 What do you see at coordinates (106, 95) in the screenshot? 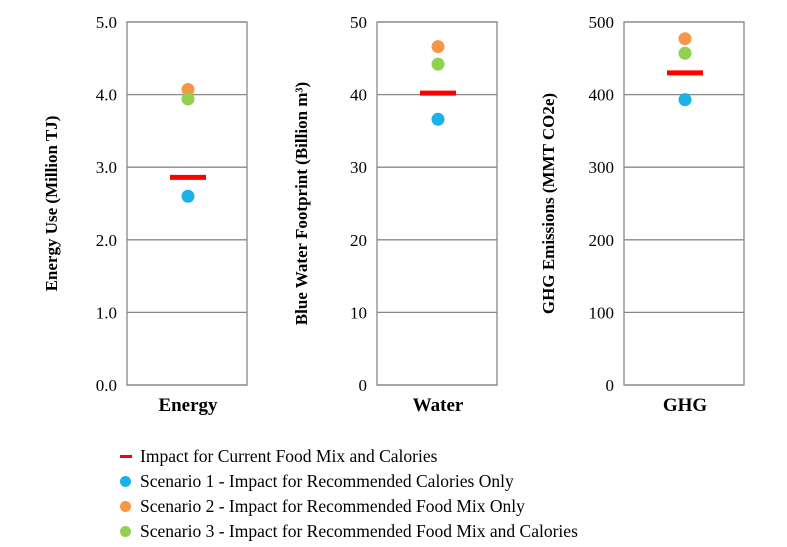
I see `y-tick-label: 4.0` at bounding box center [106, 95].